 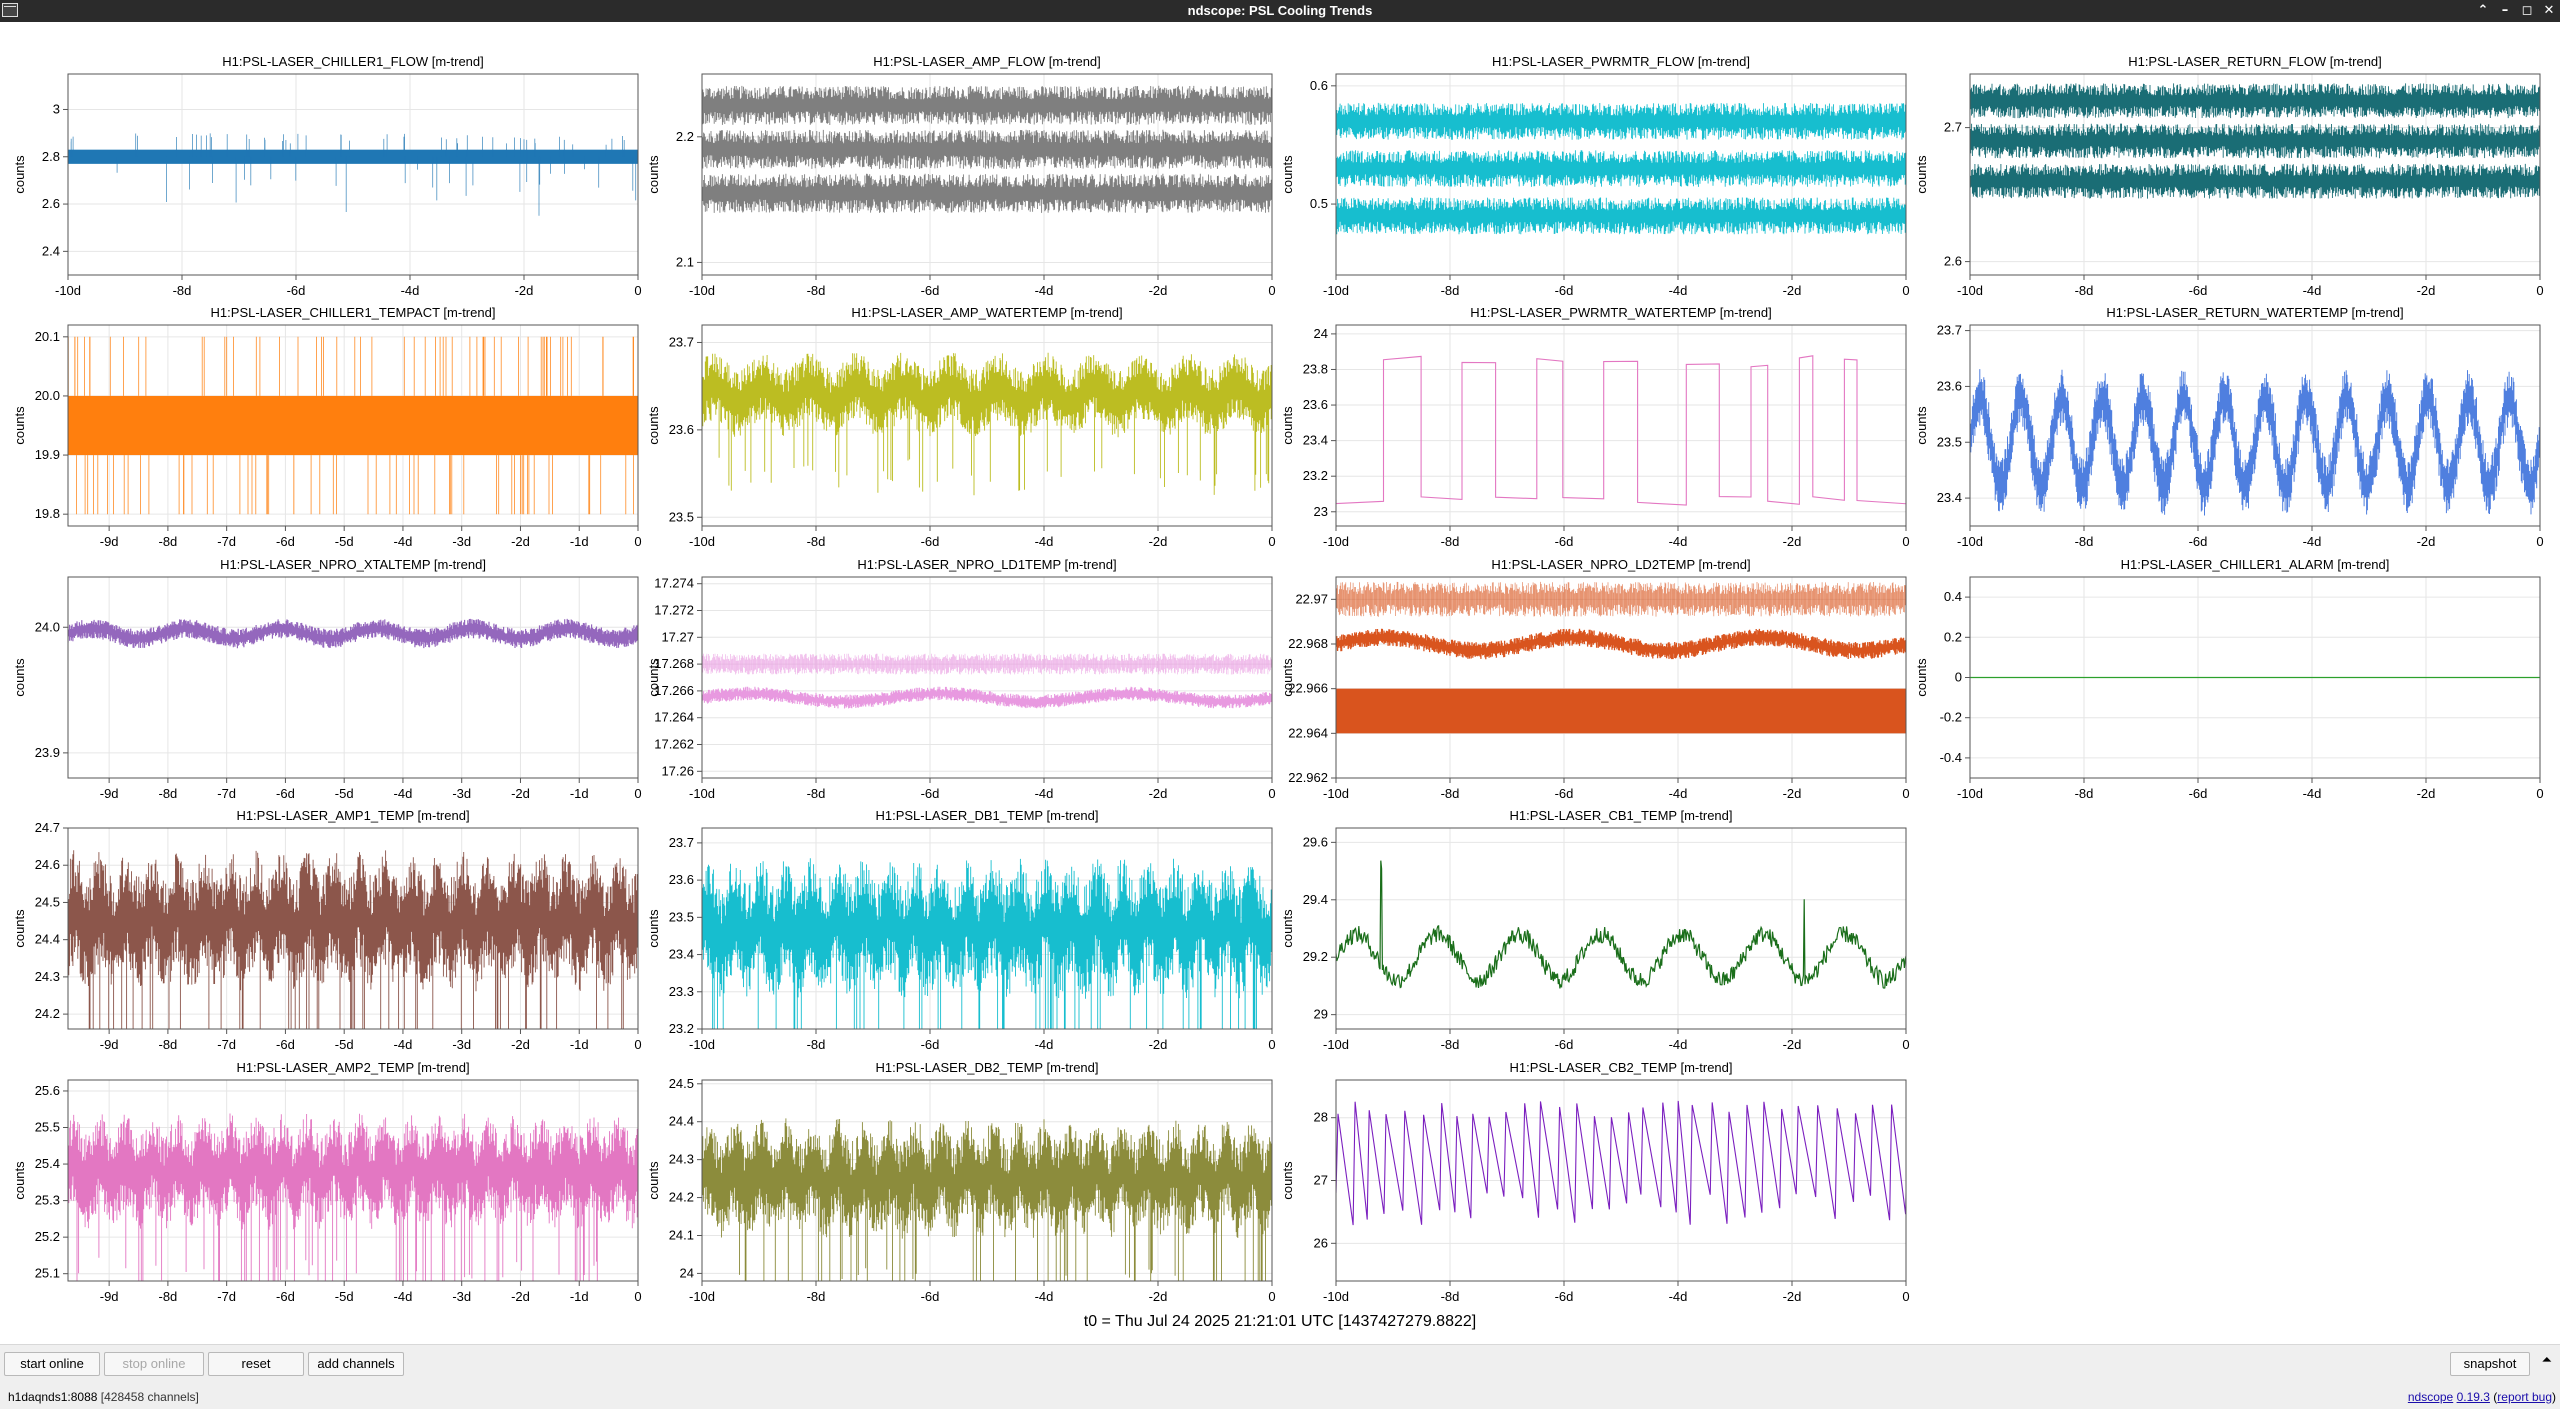 I want to click on plot-title: H1:PSL-LASER_AMP_WATERTEMP [m-trend], so click(x=986, y=312).